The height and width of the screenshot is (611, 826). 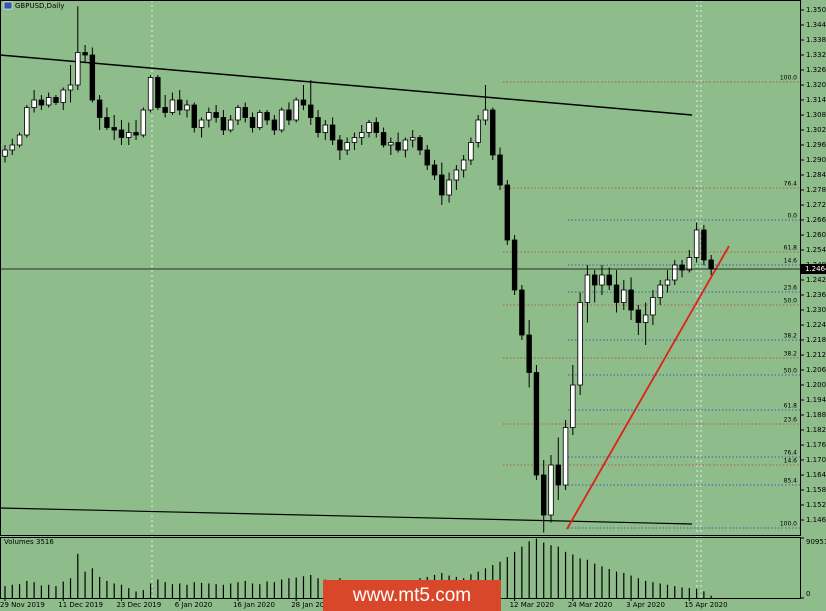 I want to click on y-tick-label: 1.2420, so click(x=816, y=280).